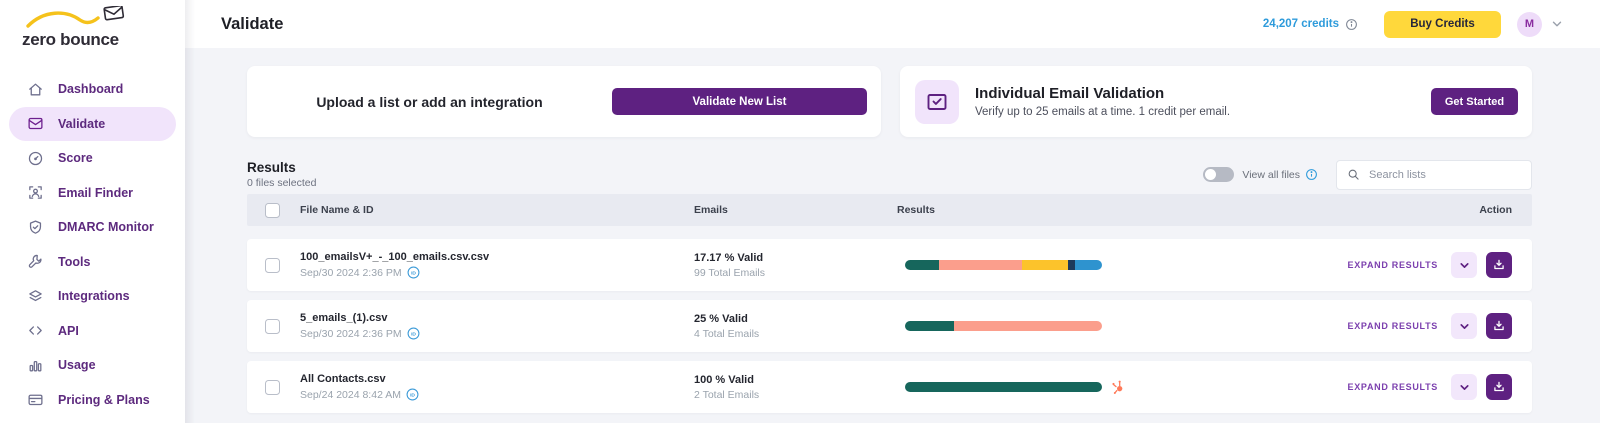 Image resolution: width=1600 pixels, height=423 pixels. What do you see at coordinates (68, 330) in the screenshot?
I see `sidebar-item-label: API` at bounding box center [68, 330].